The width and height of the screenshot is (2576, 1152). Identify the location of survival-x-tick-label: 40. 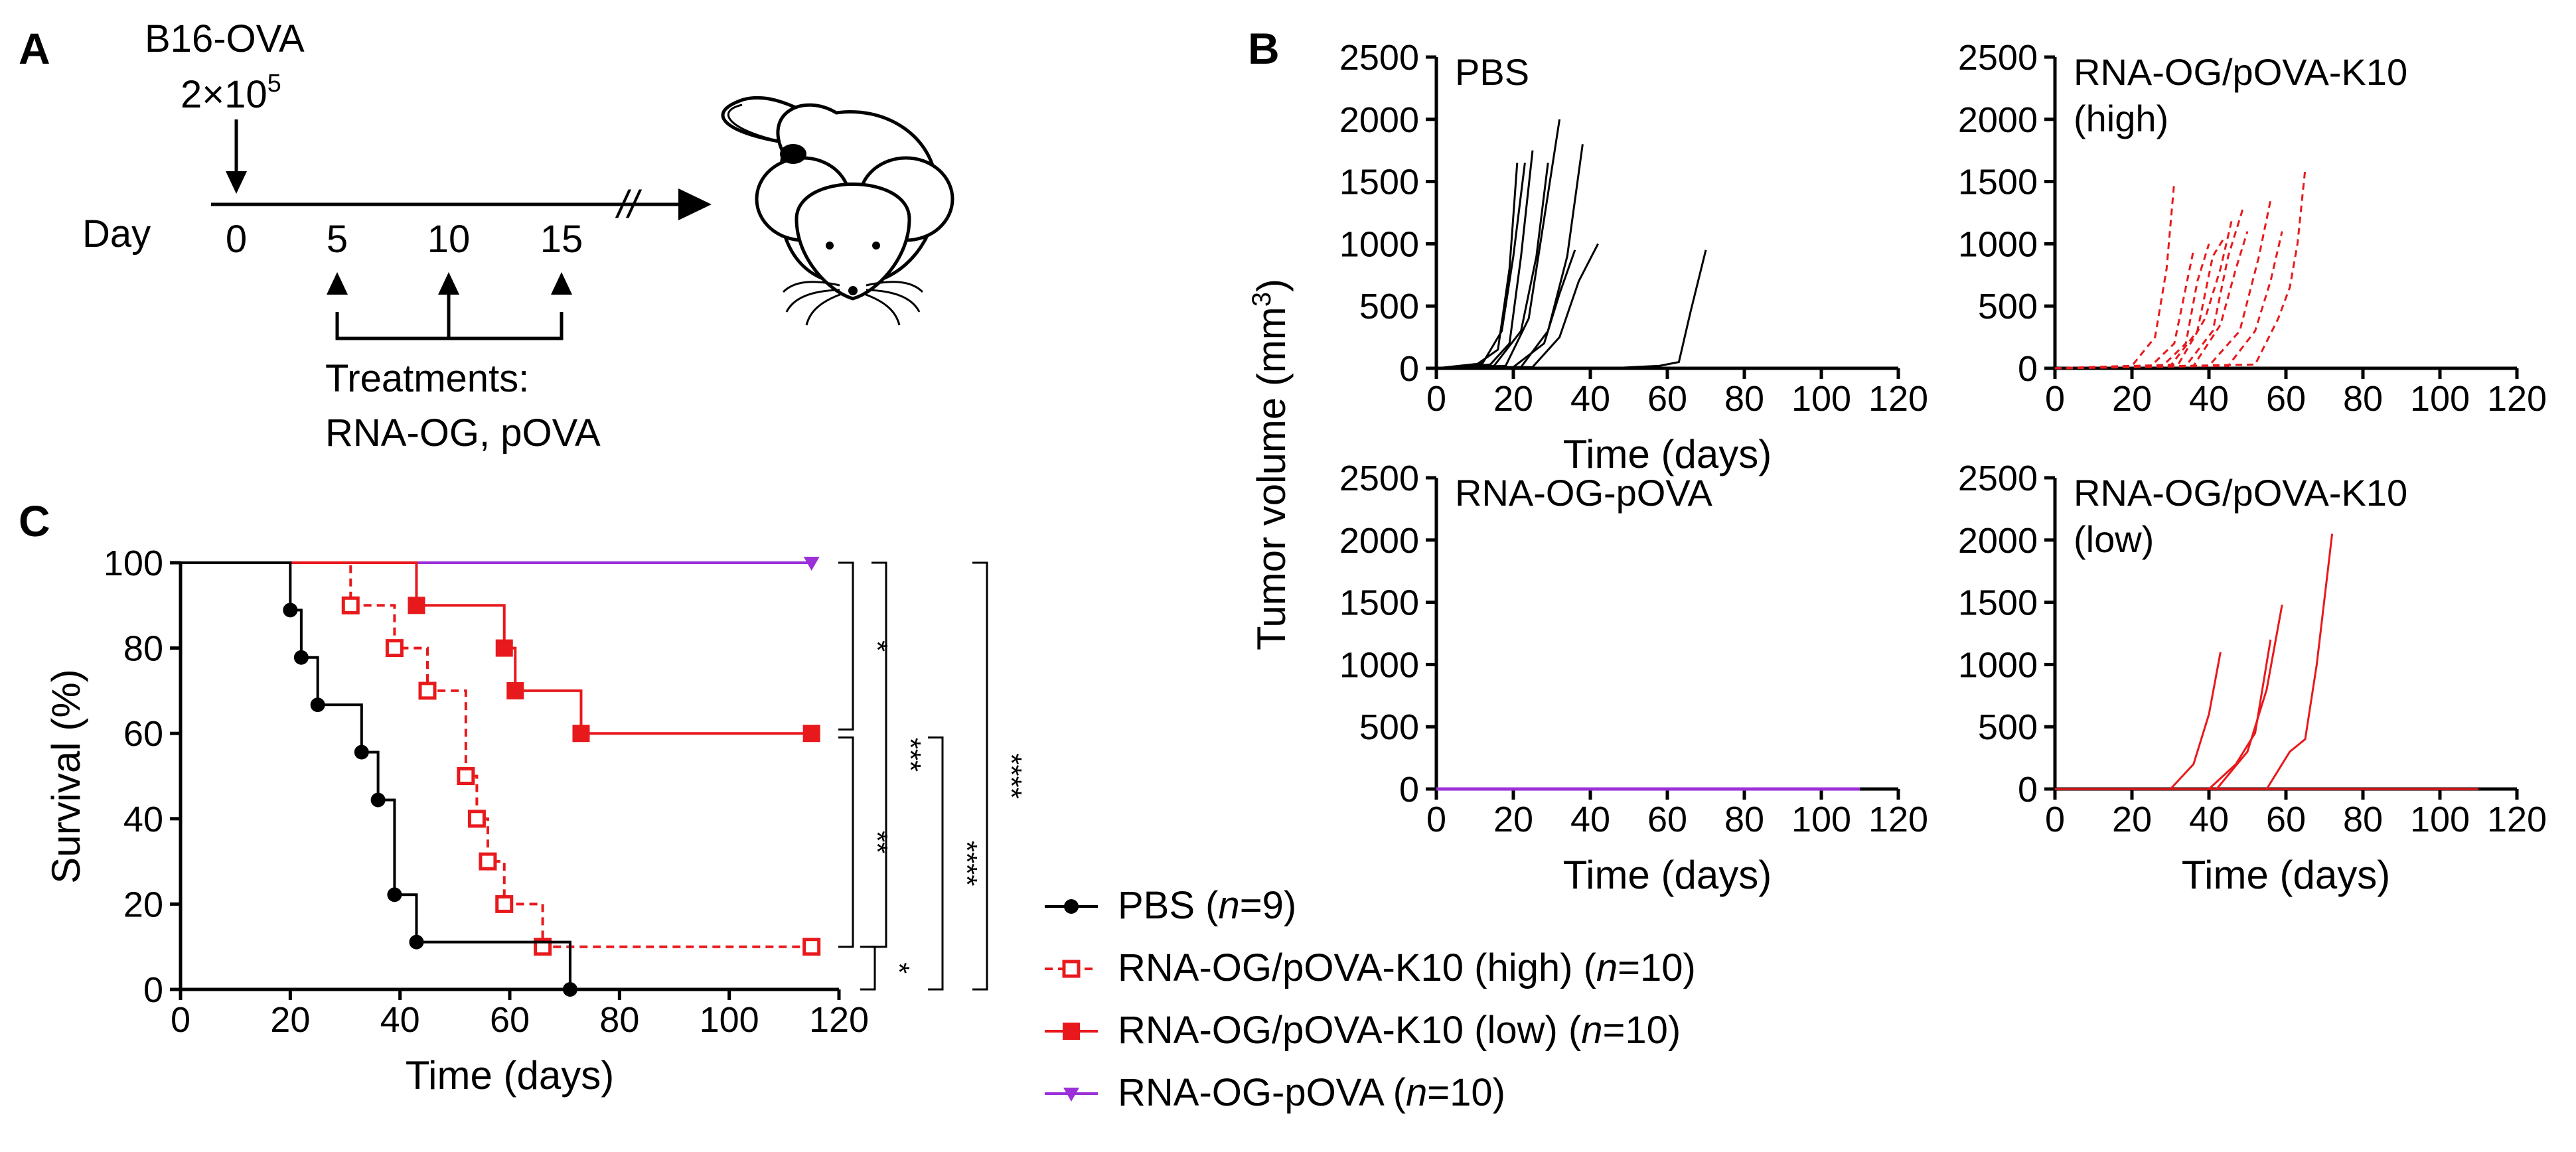
(400, 1020).